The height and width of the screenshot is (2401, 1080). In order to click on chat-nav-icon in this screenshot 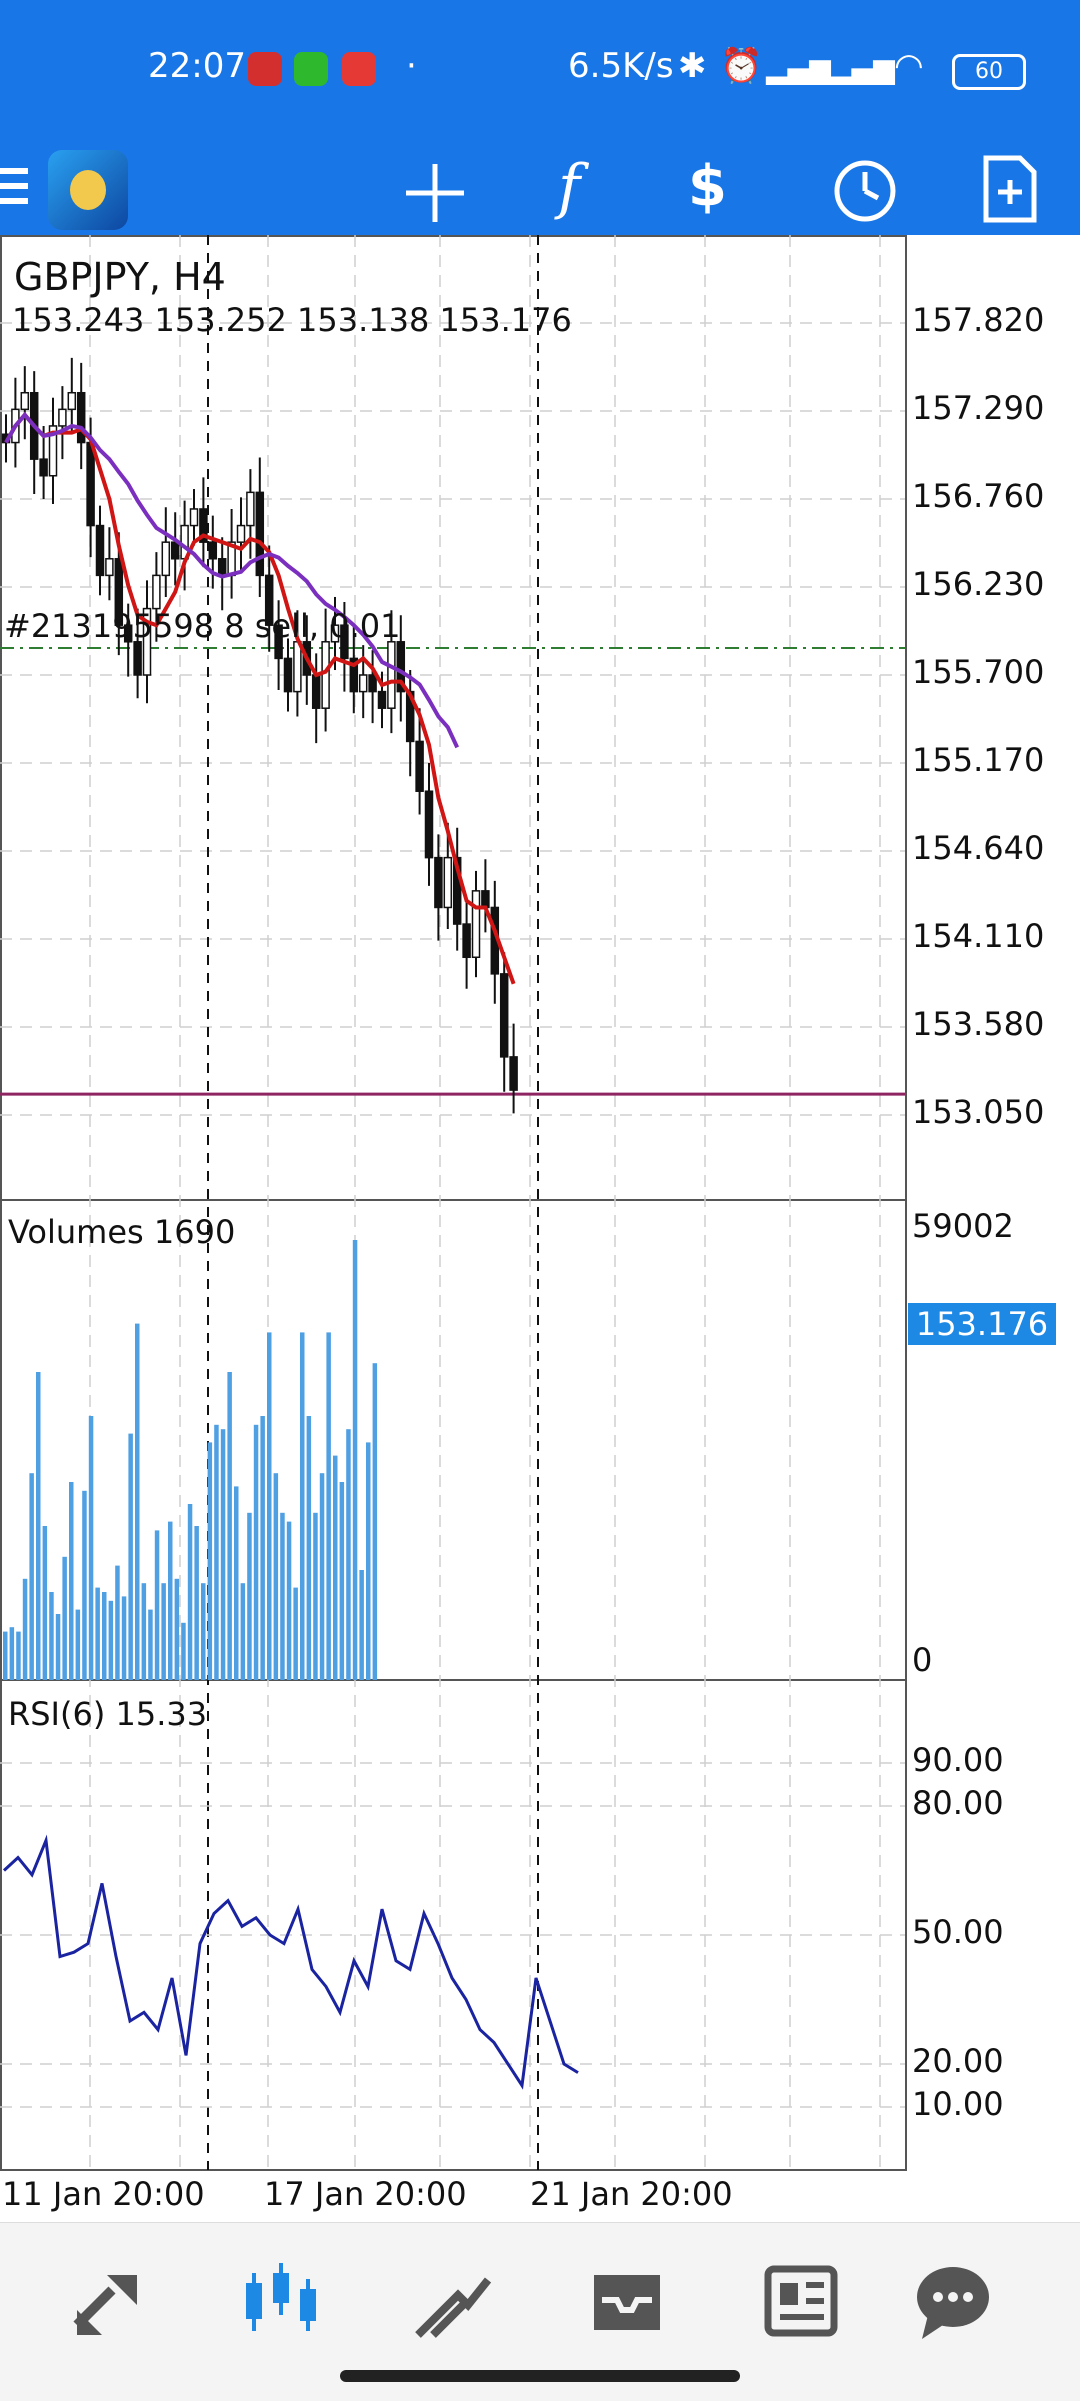, I will do `click(953, 2300)`.